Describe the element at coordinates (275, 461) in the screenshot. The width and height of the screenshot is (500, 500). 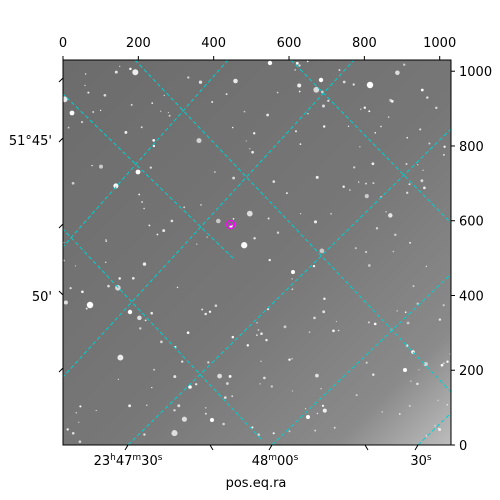
I see `ra-tick-label: 48m00s` at that location.